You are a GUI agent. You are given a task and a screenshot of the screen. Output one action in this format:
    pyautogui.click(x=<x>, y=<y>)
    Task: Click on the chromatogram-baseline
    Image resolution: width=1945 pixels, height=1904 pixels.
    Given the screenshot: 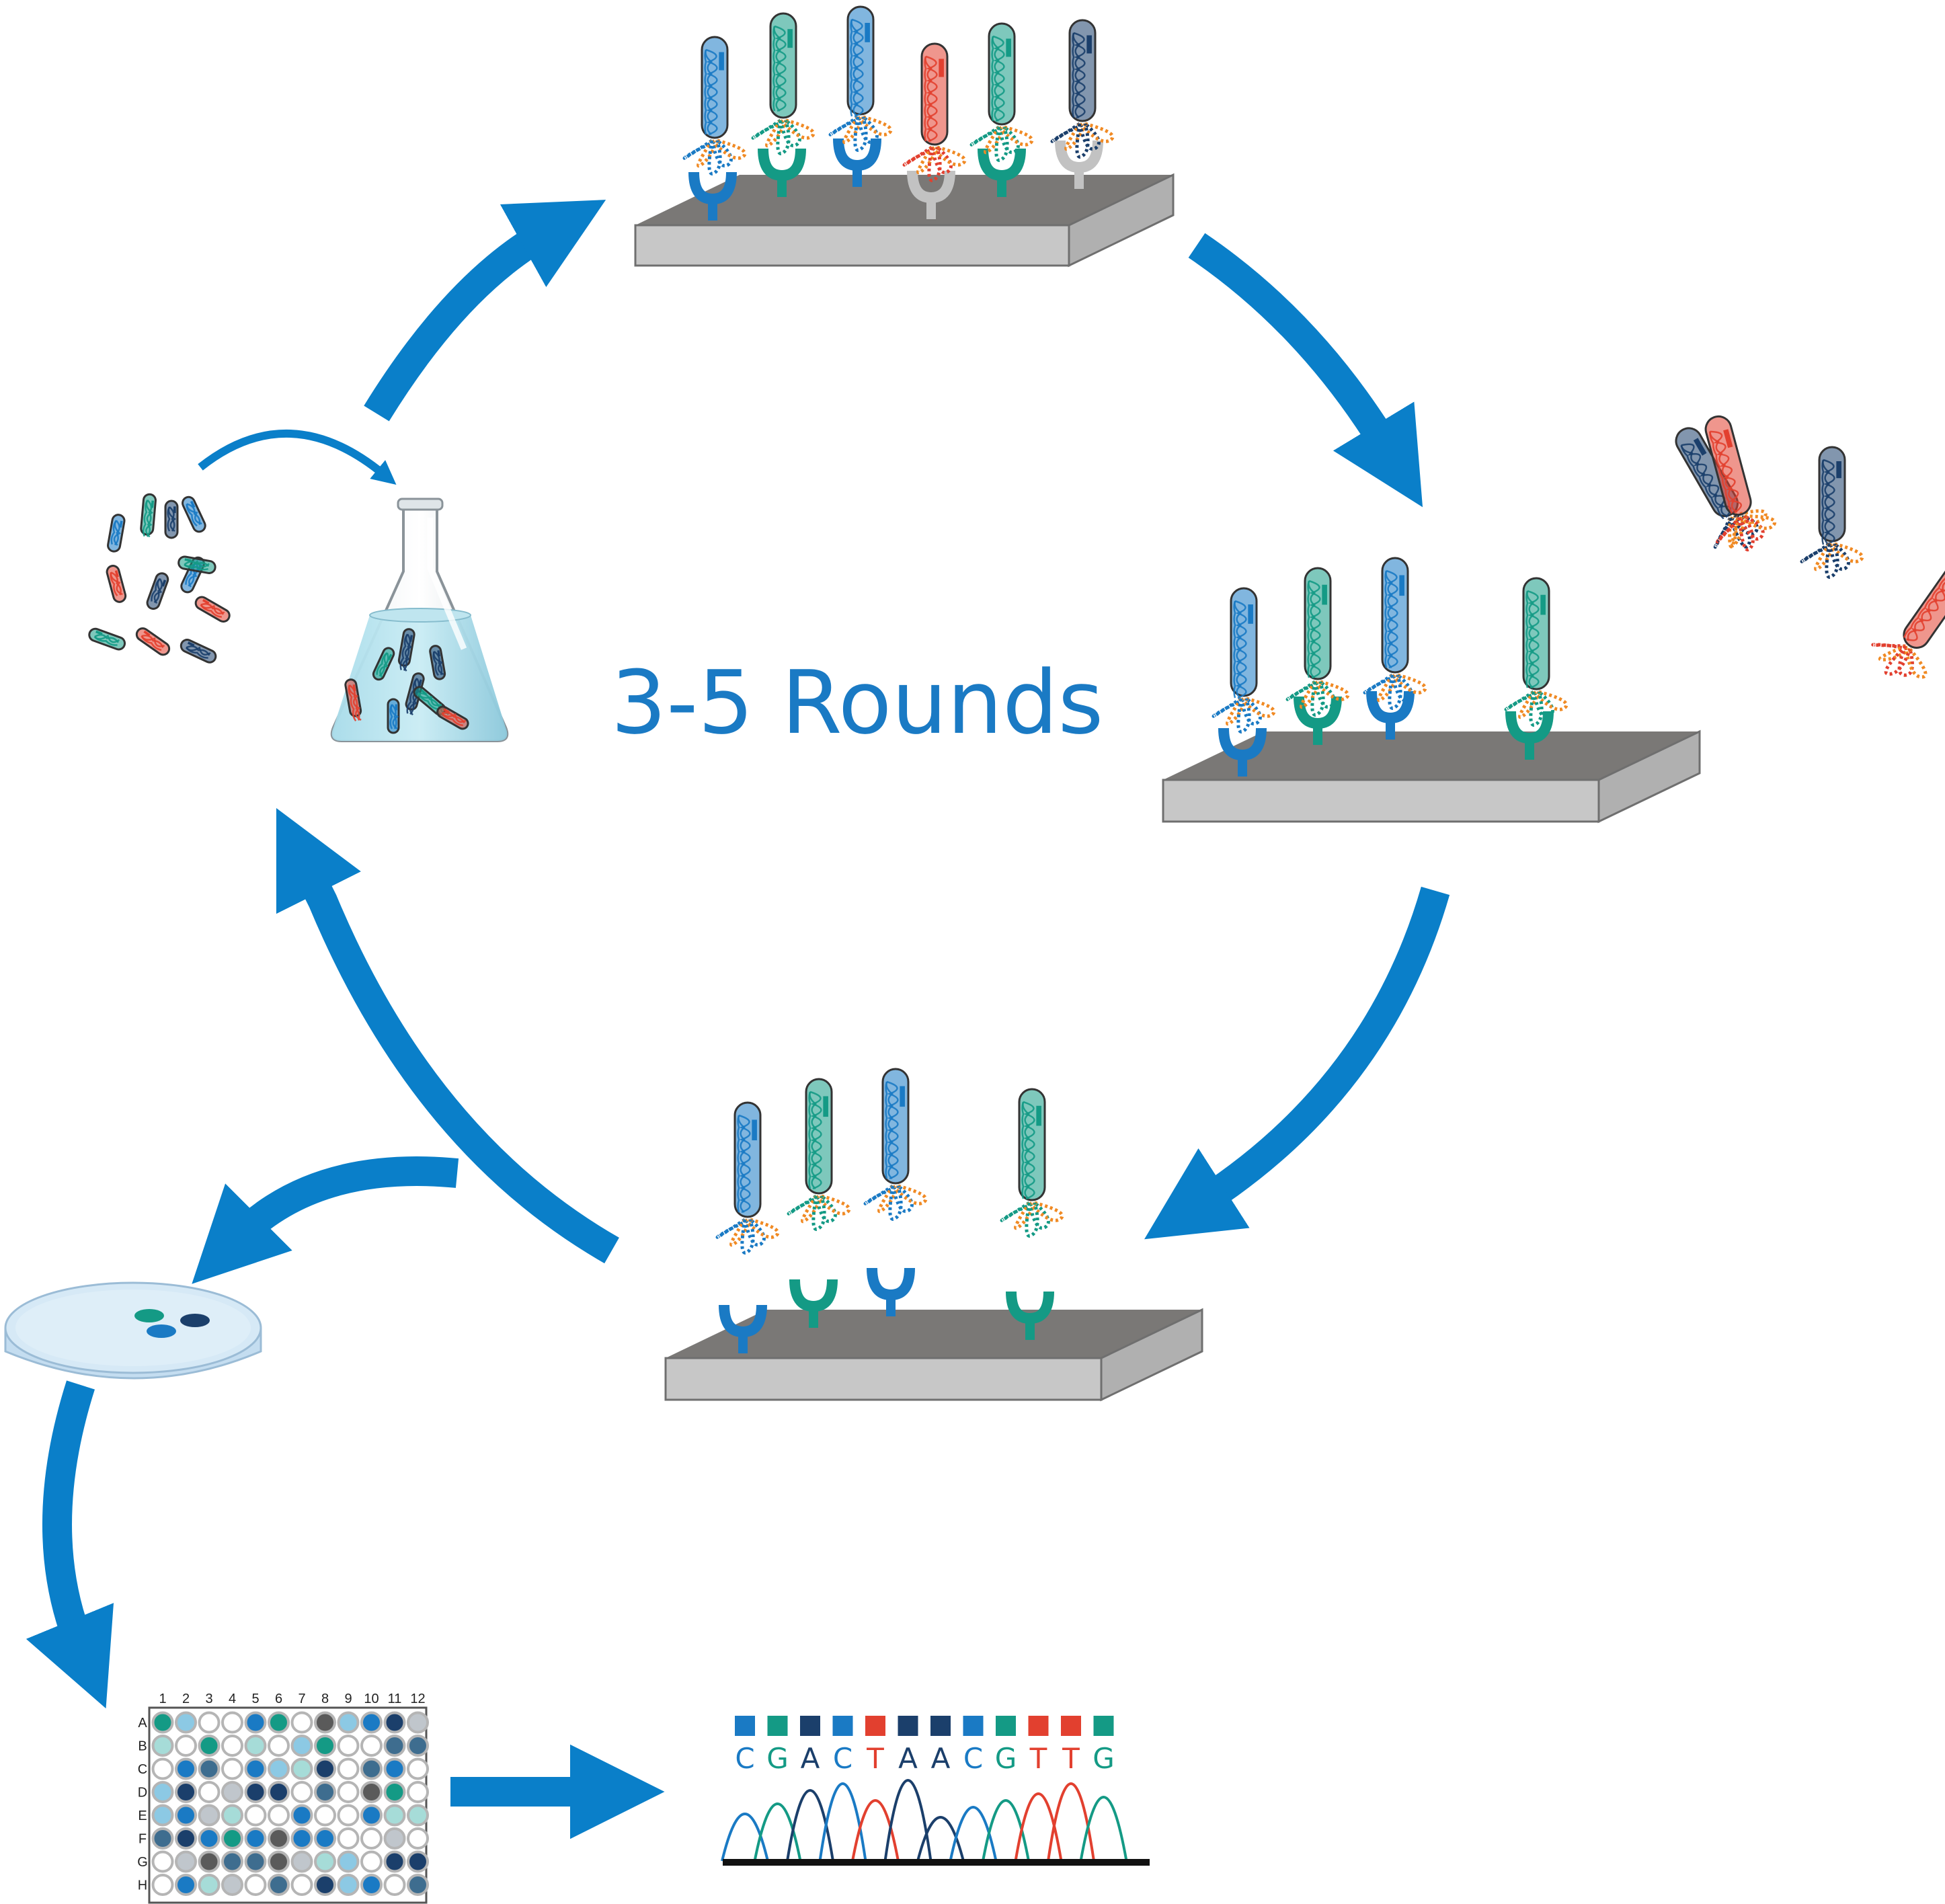 What is the action you would take?
    pyautogui.click(x=937, y=1862)
    